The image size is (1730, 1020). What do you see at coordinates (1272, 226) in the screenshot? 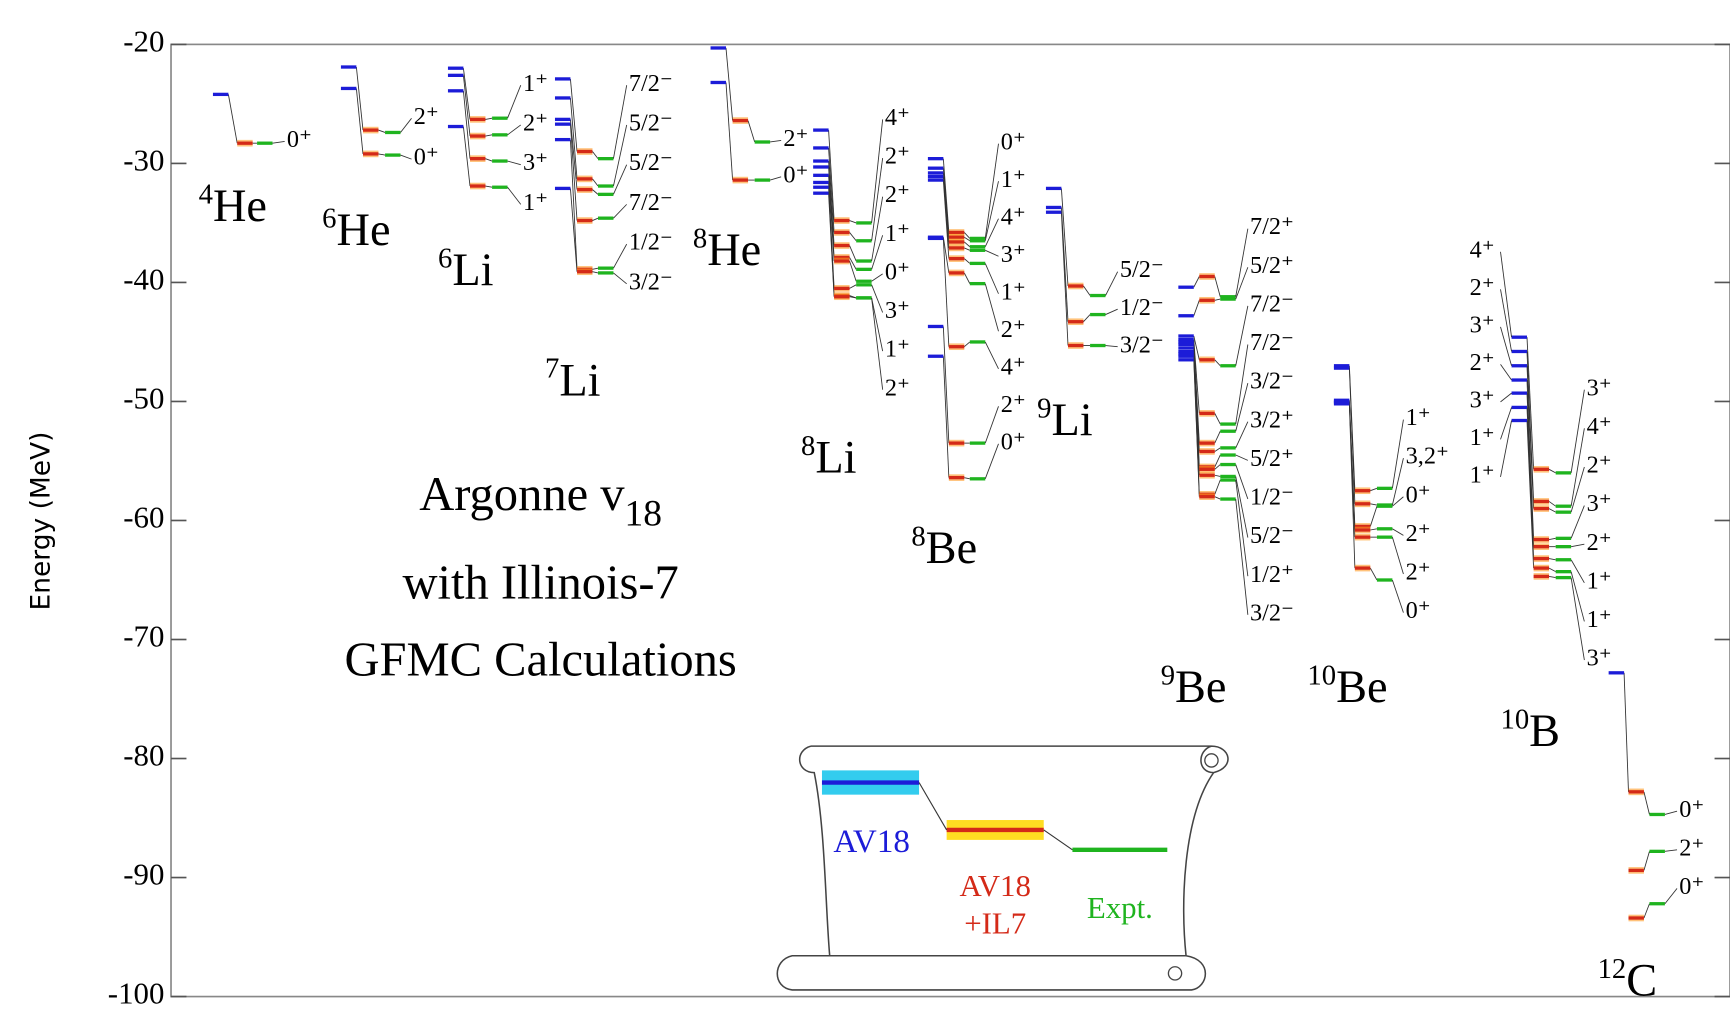
I see `level-label: 7/2⁺` at bounding box center [1272, 226].